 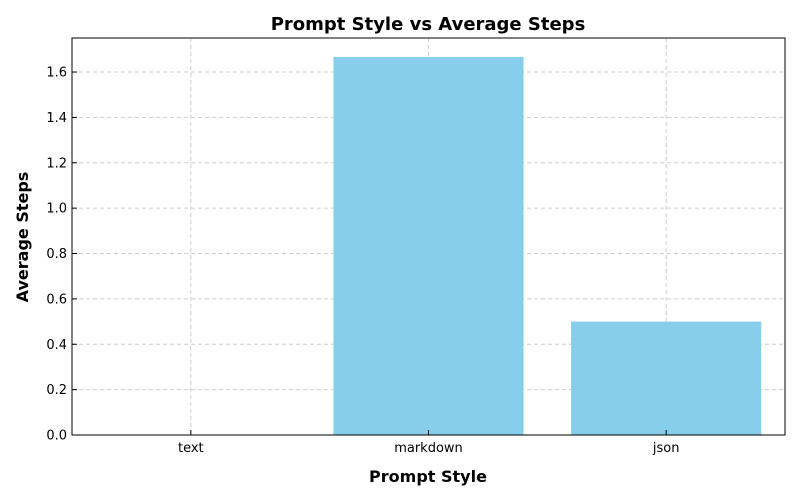 What do you see at coordinates (666, 378) in the screenshot?
I see `bar-json` at bounding box center [666, 378].